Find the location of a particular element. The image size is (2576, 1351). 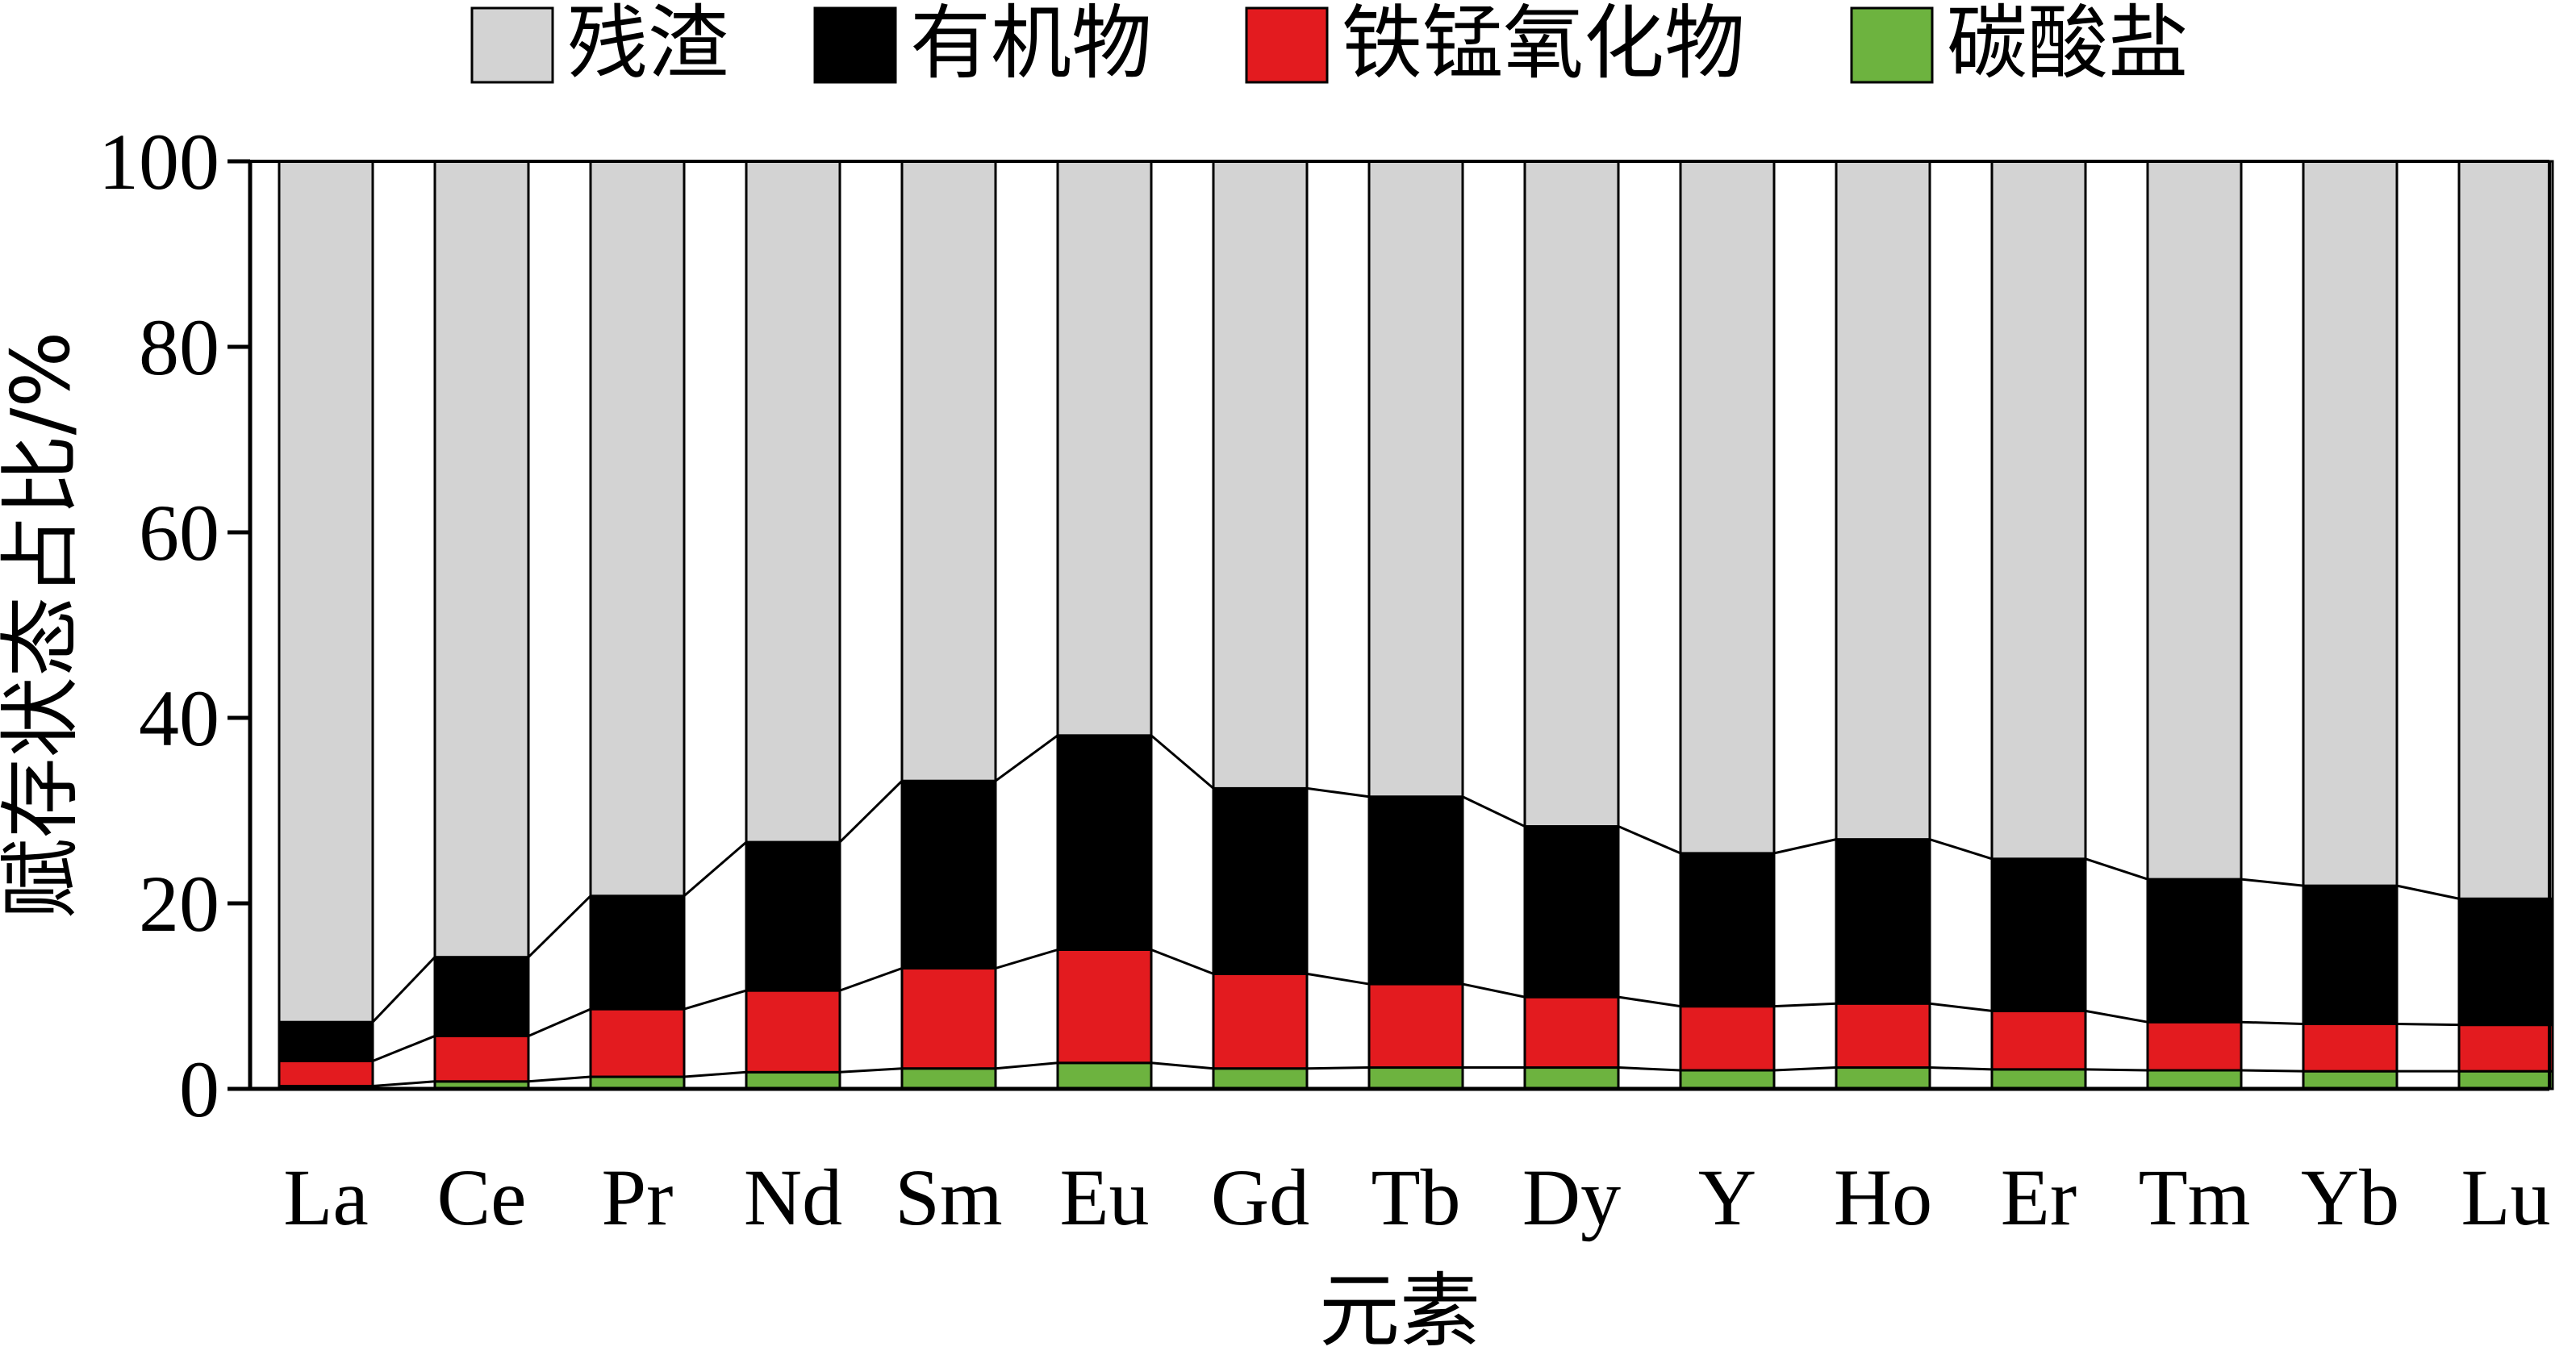

y-tick-label: 80 is located at coordinates (179, 347).